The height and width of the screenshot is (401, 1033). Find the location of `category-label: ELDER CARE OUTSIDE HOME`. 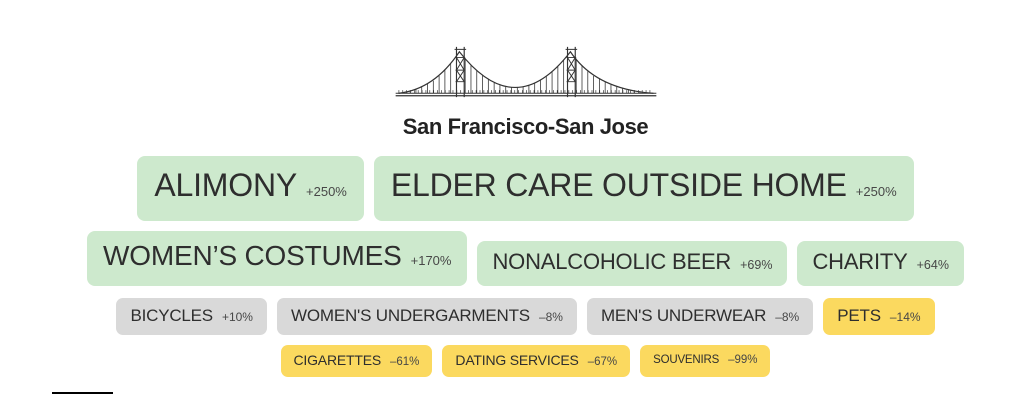

category-label: ELDER CARE OUTSIDE HOME is located at coordinates (618, 185).